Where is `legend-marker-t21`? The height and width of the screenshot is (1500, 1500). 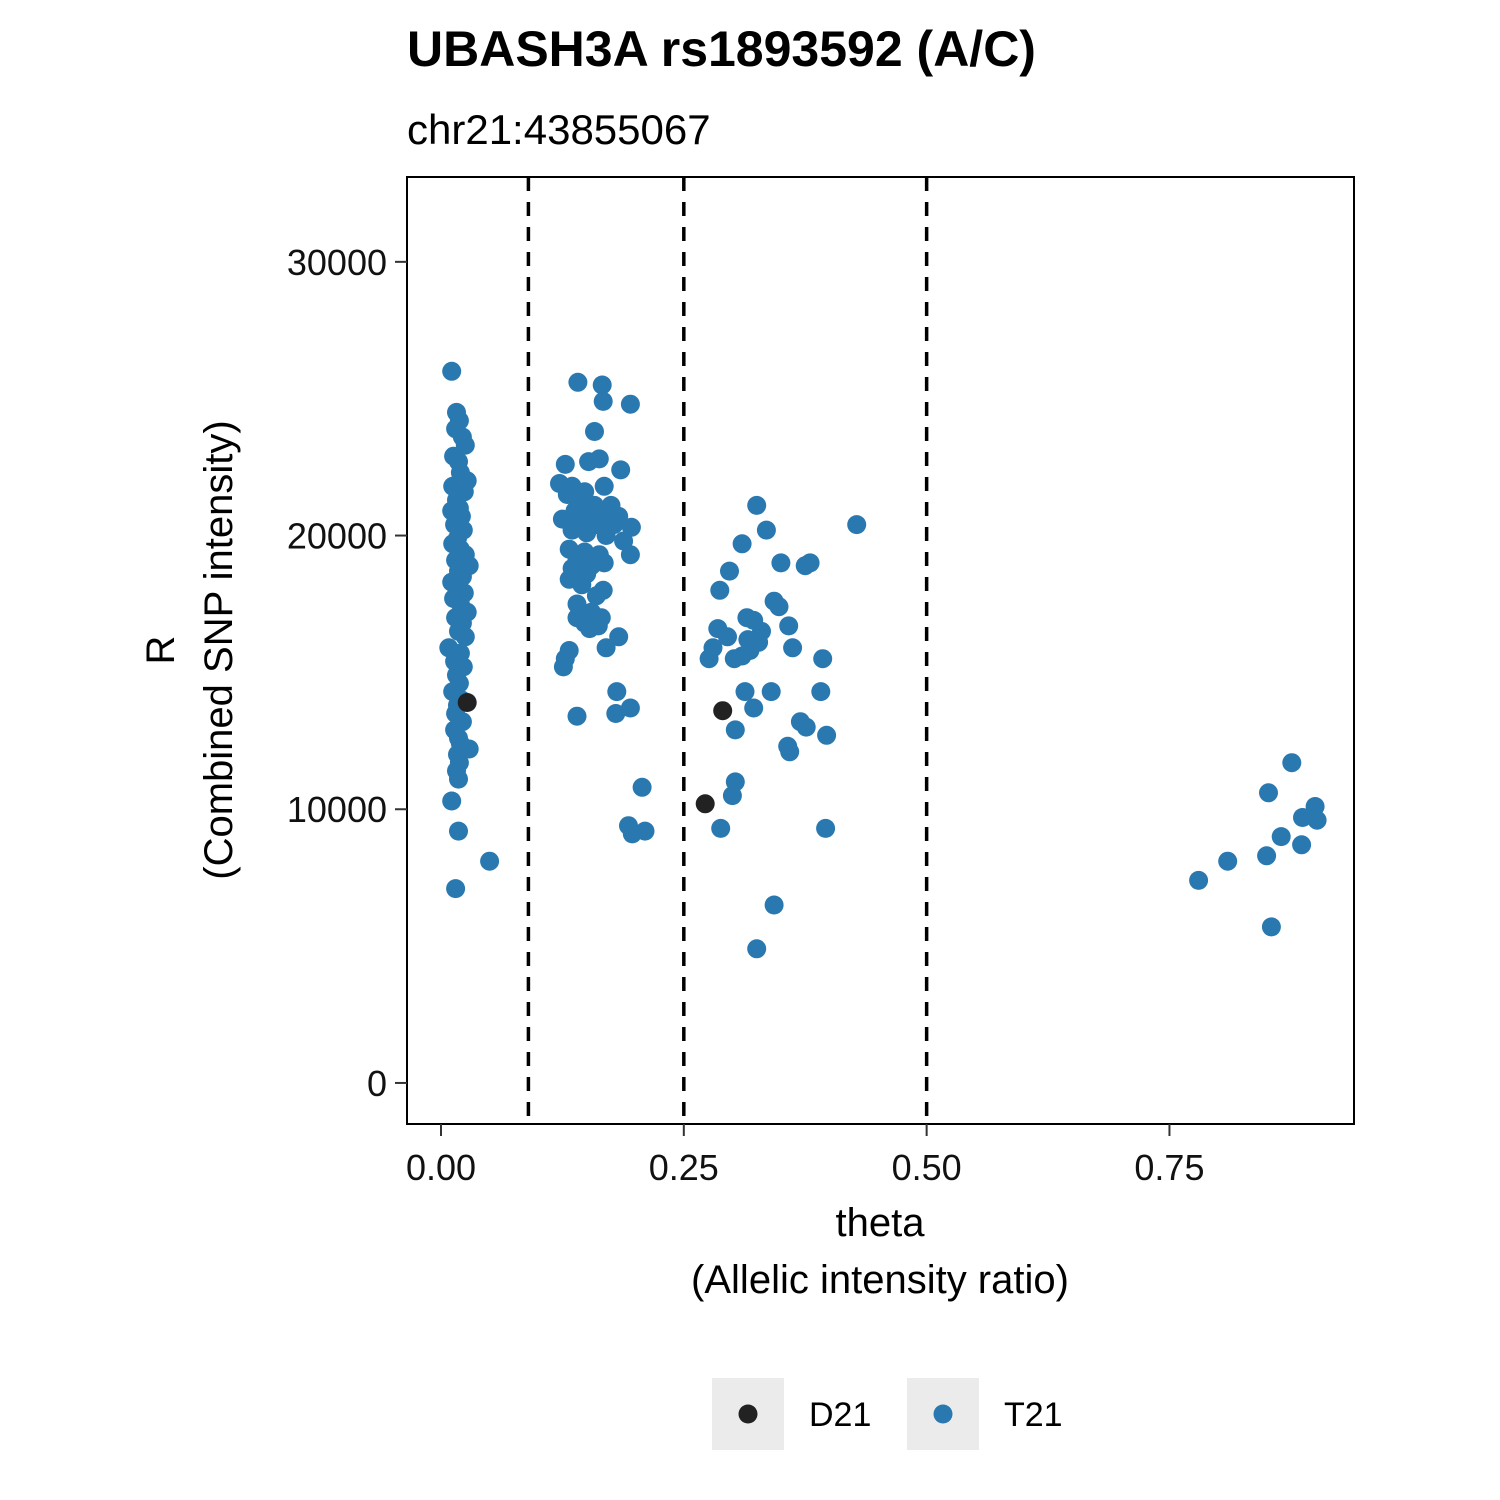 legend-marker-t21 is located at coordinates (943, 1414).